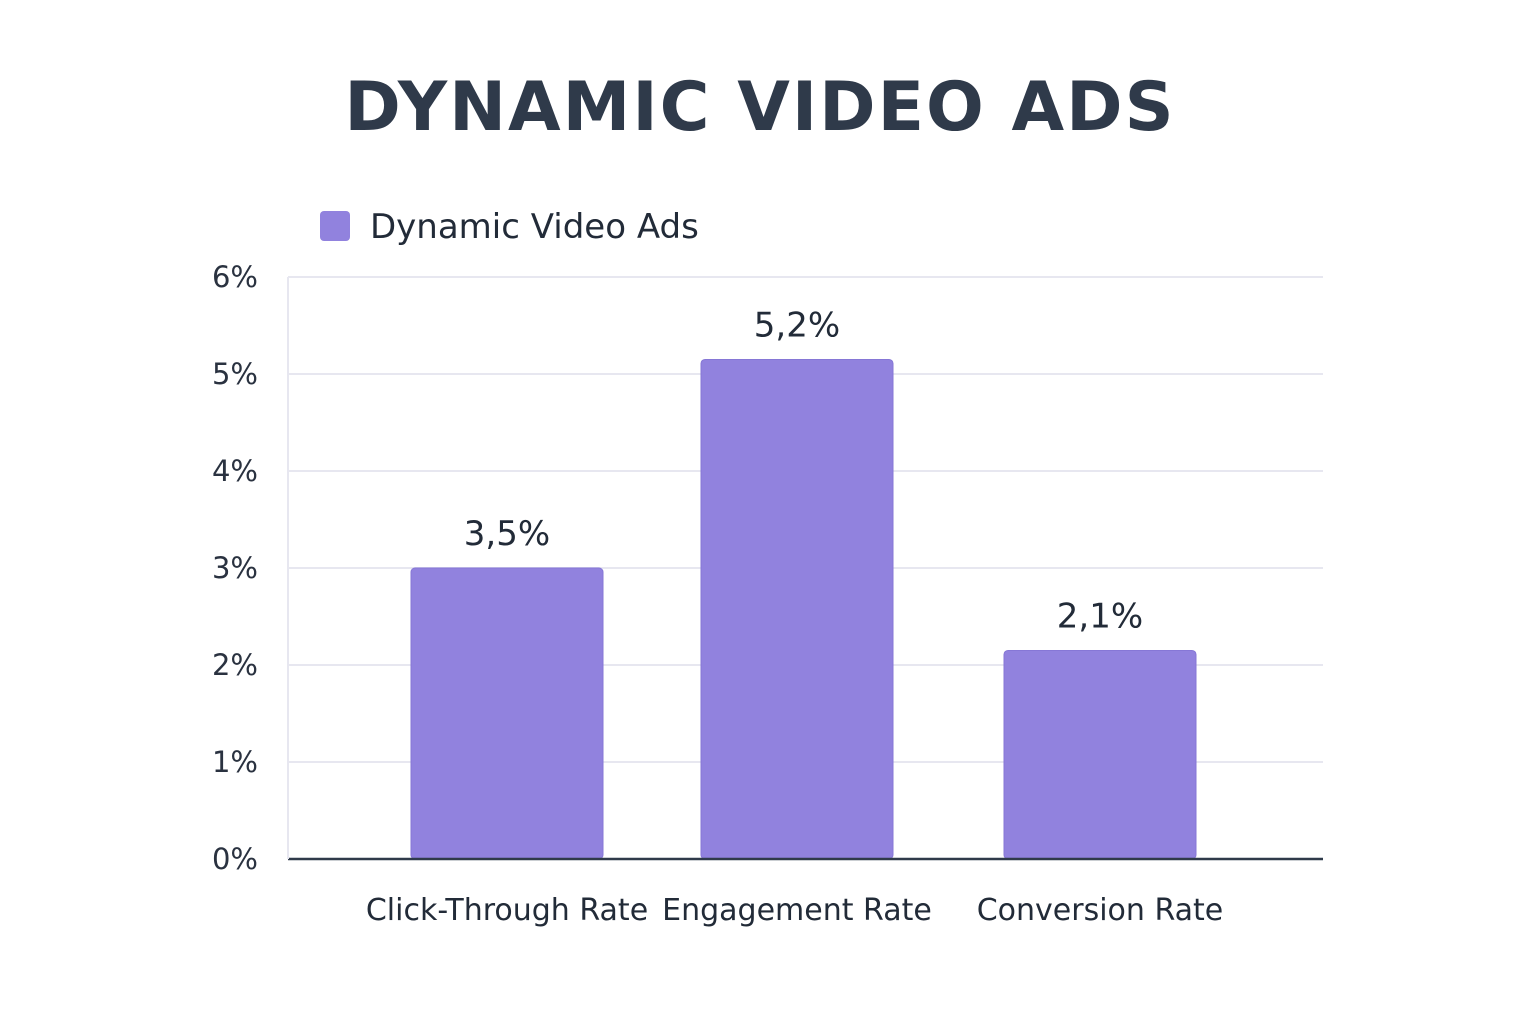 The image size is (1536, 1024). Describe the element at coordinates (1100, 910) in the screenshot. I see `x-category-label: Conversion Rate` at that location.